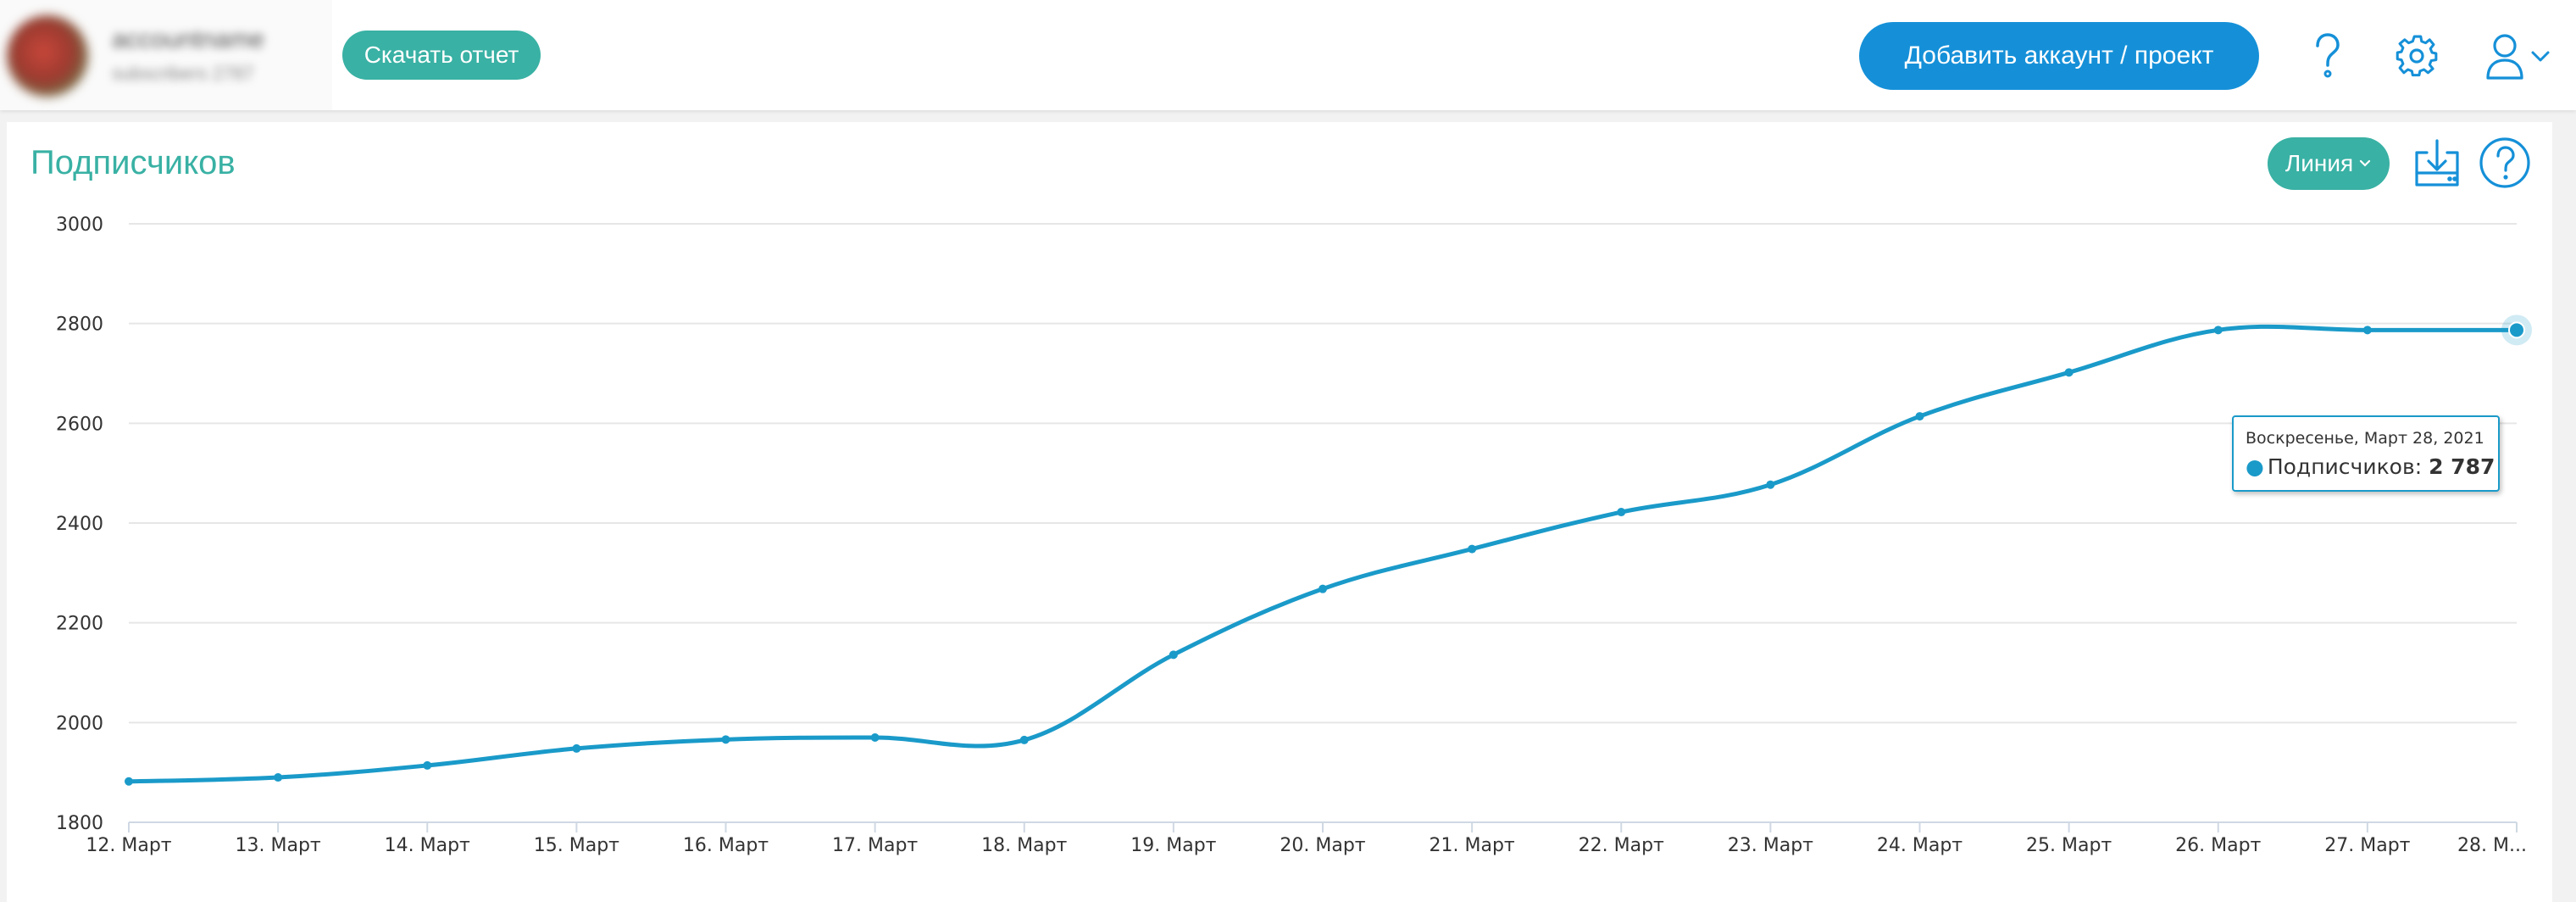  What do you see at coordinates (2326, 56) in the screenshot?
I see `help-icon` at bounding box center [2326, 56].